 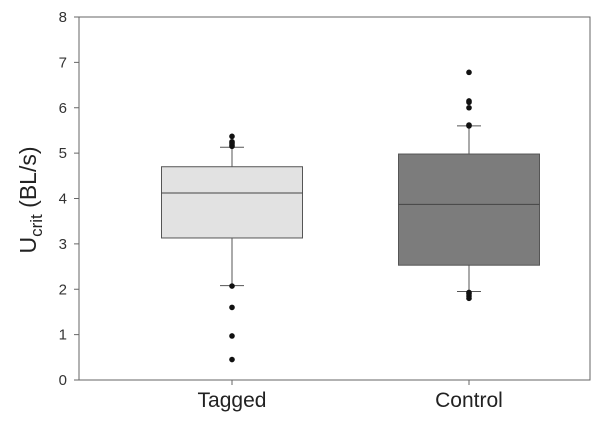 What do you see at coordinates (63, 335) in the screenshot?
I see `y-tick-label: 1` at bounding box center [63, 335].